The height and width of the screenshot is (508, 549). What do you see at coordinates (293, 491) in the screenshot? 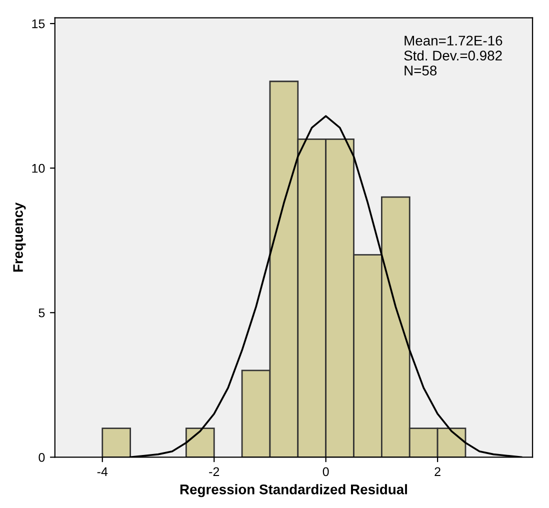
I see `x-axis-title: Regression Standardized Residual` at bounding box center [293, 491].